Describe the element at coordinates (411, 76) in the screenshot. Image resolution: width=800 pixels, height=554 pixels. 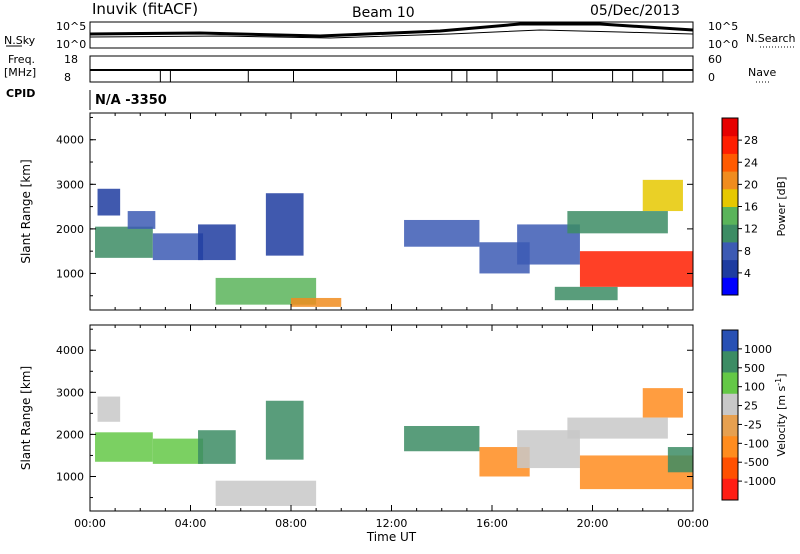
I see `nave-markers` at that location.